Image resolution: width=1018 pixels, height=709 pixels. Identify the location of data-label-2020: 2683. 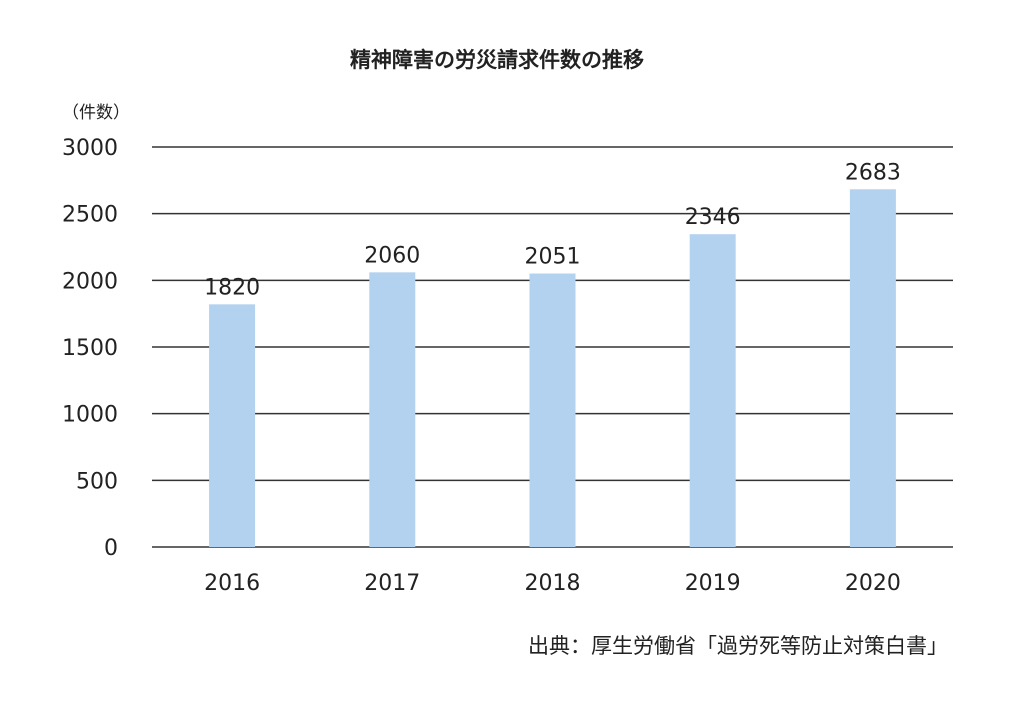
(873, 172).